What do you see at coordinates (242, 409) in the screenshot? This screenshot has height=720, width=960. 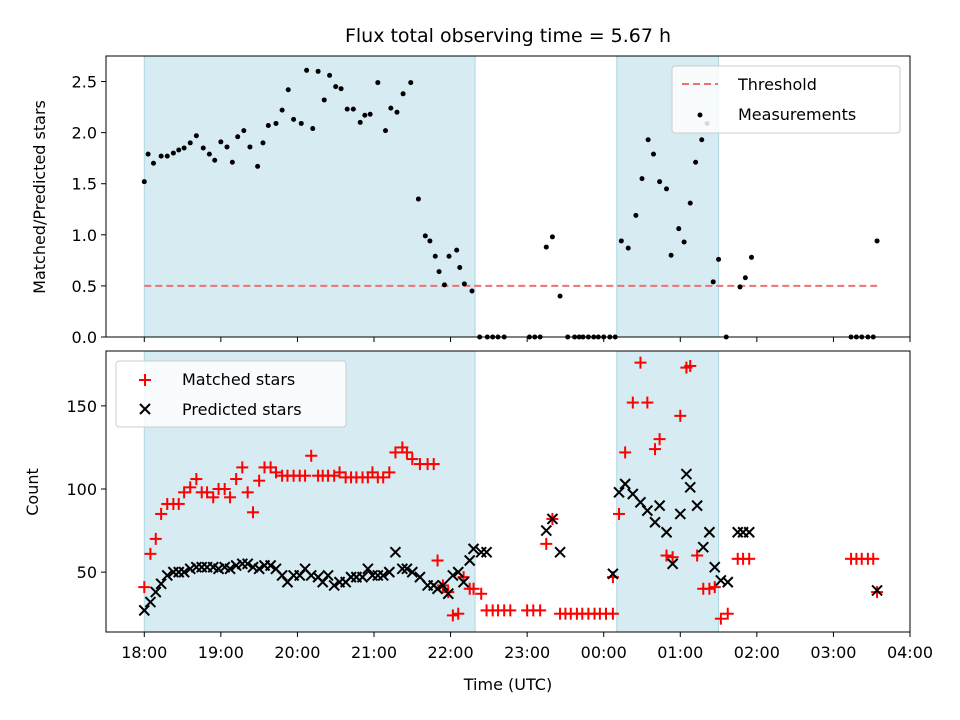 I see `legend-predicted-label: Predicted stars` at bounding box center [242, 409].